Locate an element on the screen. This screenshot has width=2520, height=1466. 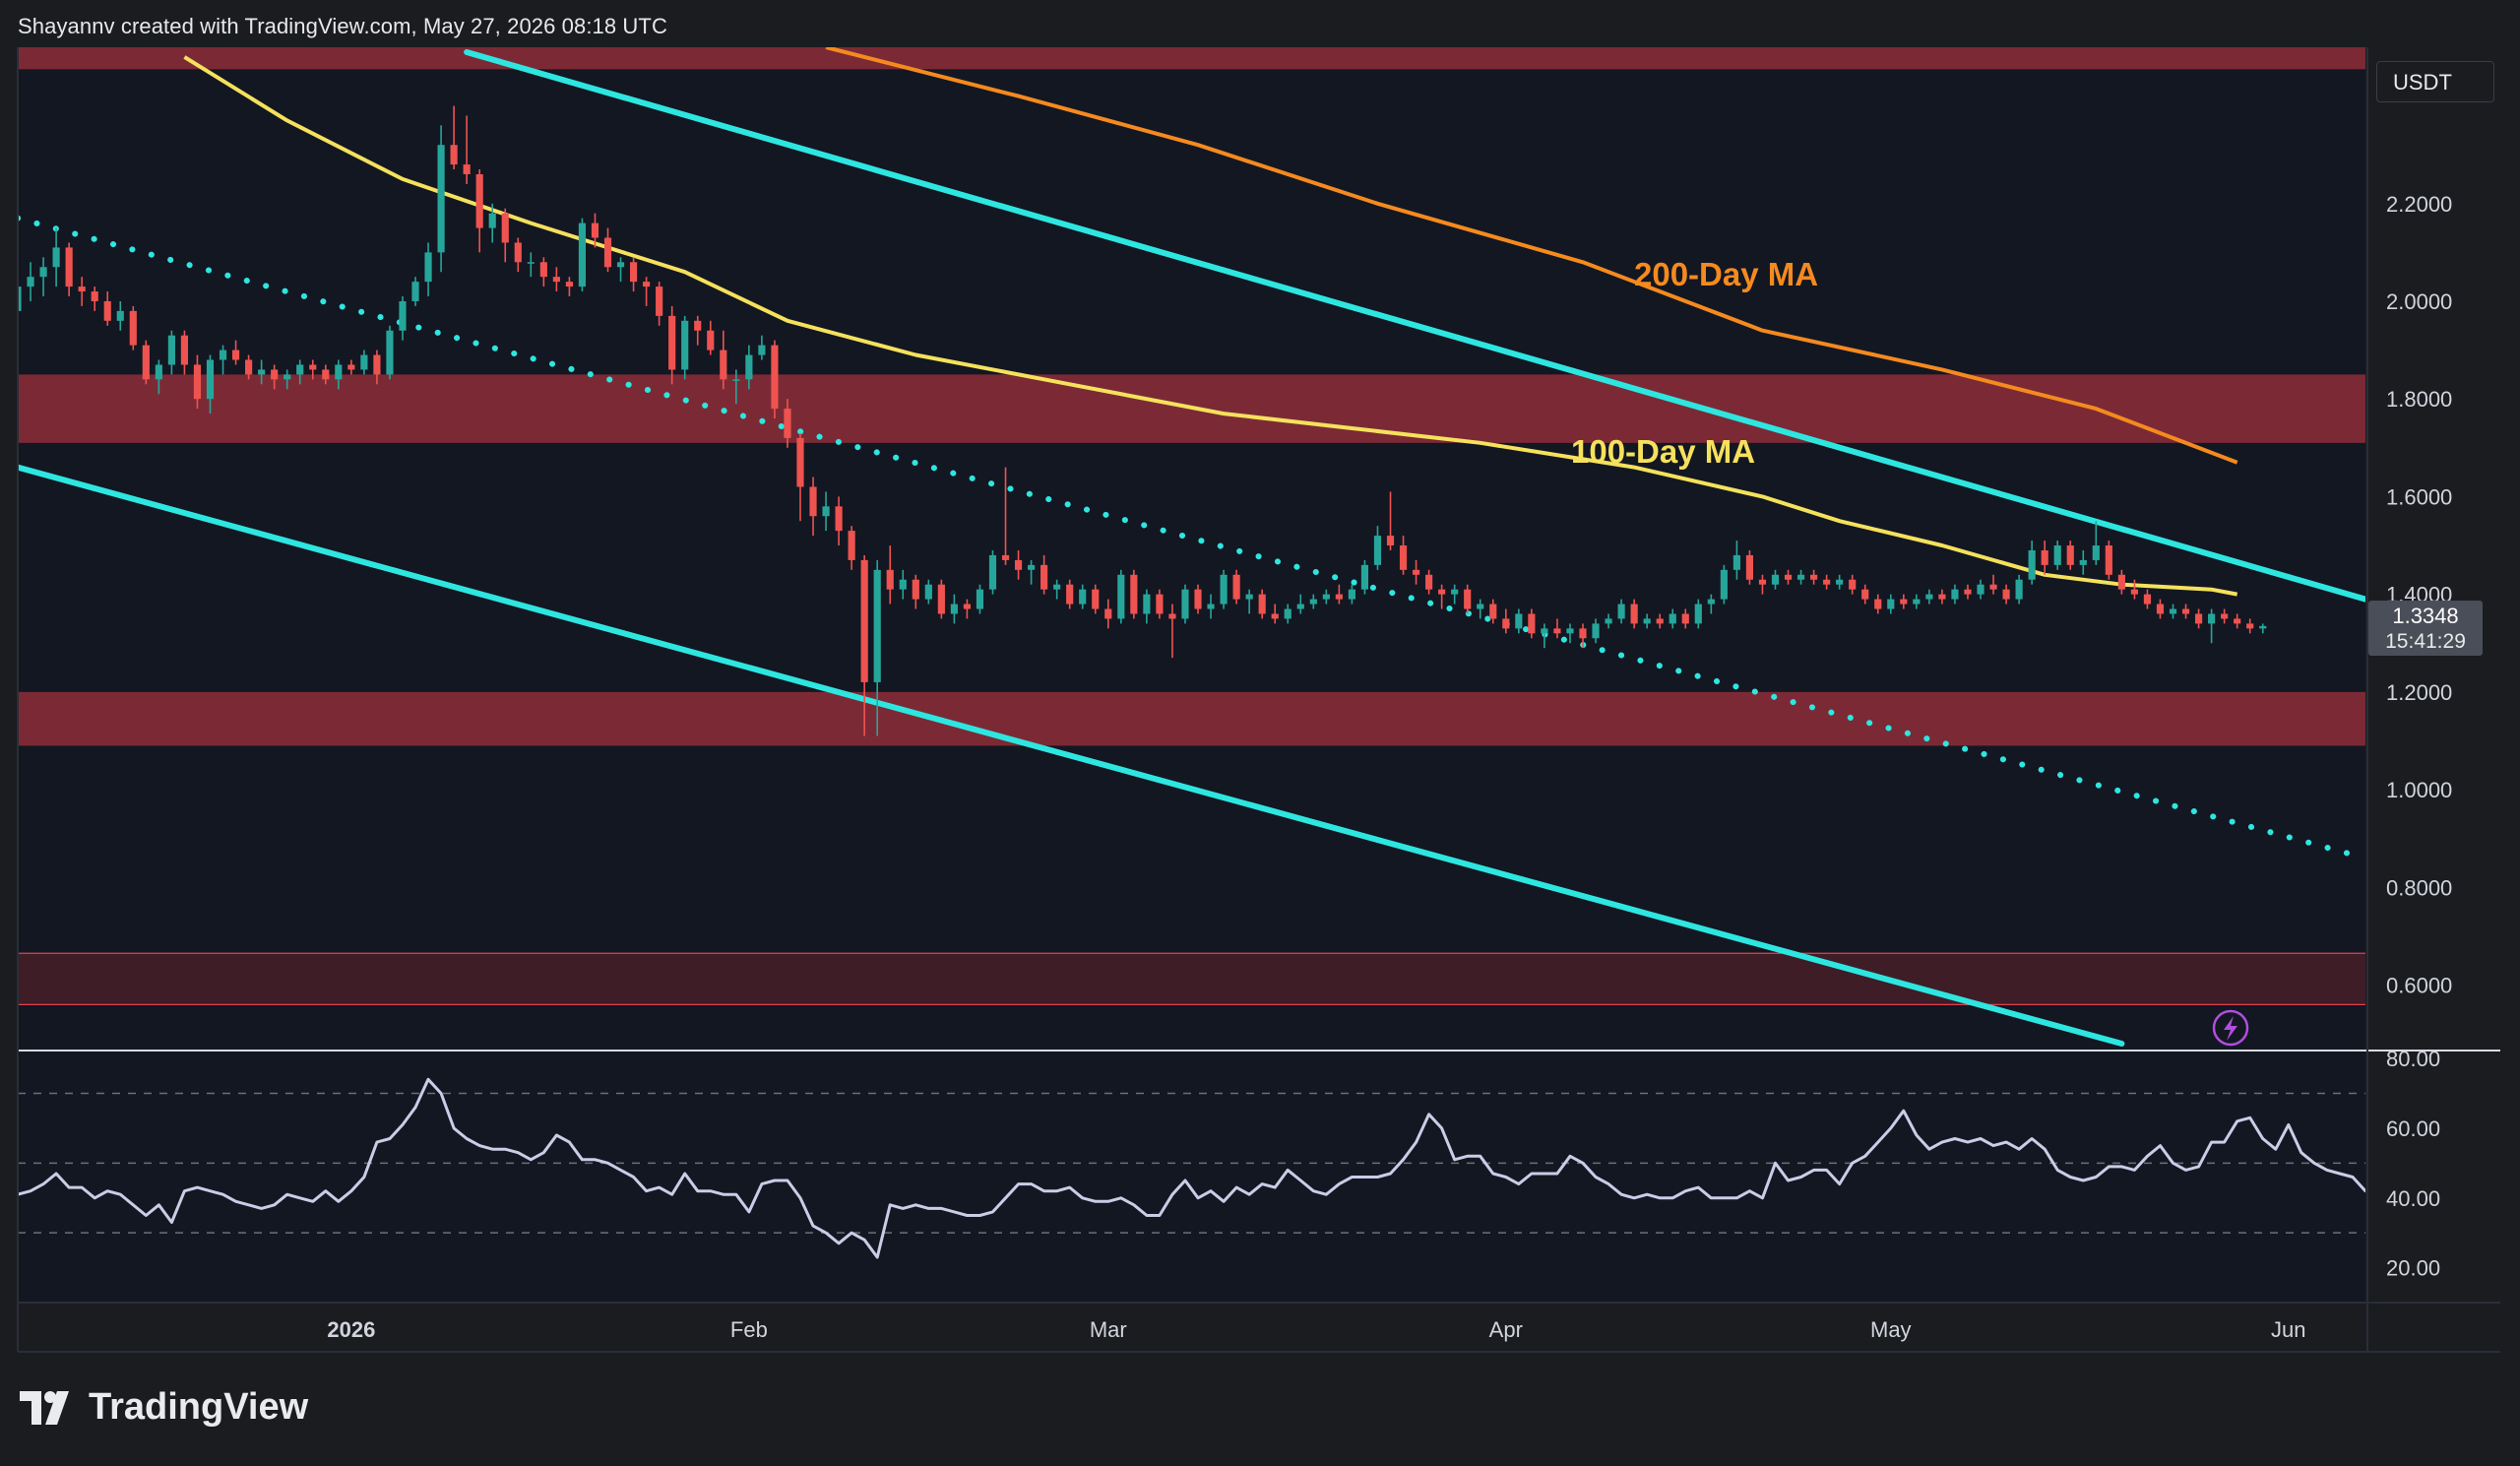
lightning-icon-bolt is located at coordinates (2230, 1029).